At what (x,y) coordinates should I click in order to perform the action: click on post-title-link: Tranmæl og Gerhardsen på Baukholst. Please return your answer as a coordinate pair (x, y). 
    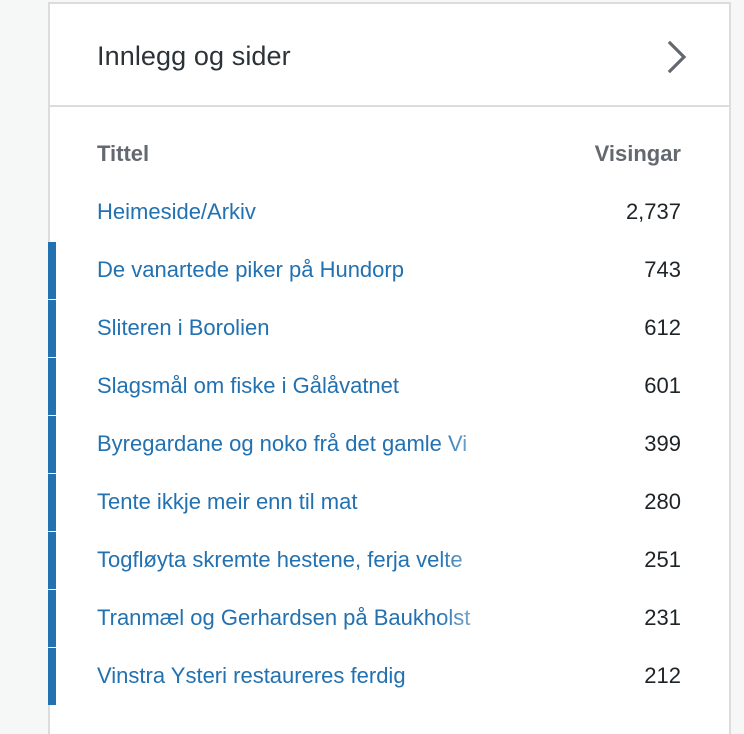
    Looking at the image, I should click on (284, 617).